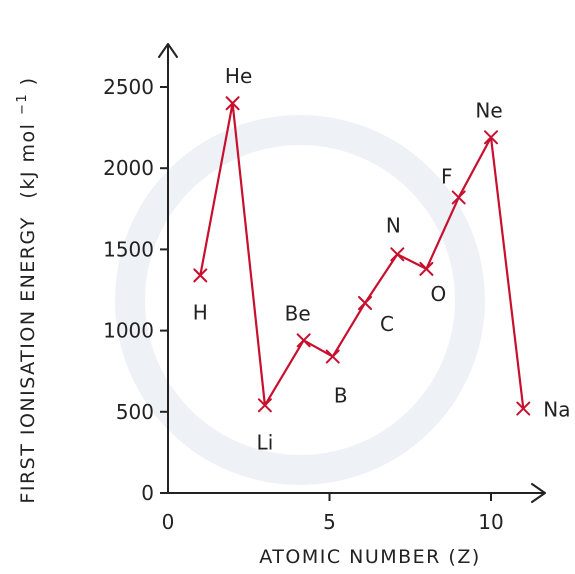  Describe the element at coordinates (439, 294) in the screenshot. I see `point-label: O` at that location.